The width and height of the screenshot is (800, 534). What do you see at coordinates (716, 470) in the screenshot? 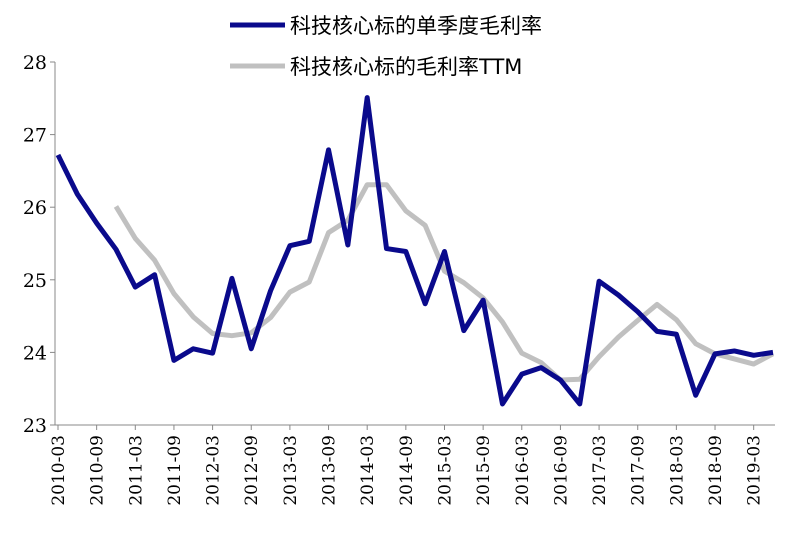
I see `x-tick-label: 2018-09` at bounding box center [716, 470].